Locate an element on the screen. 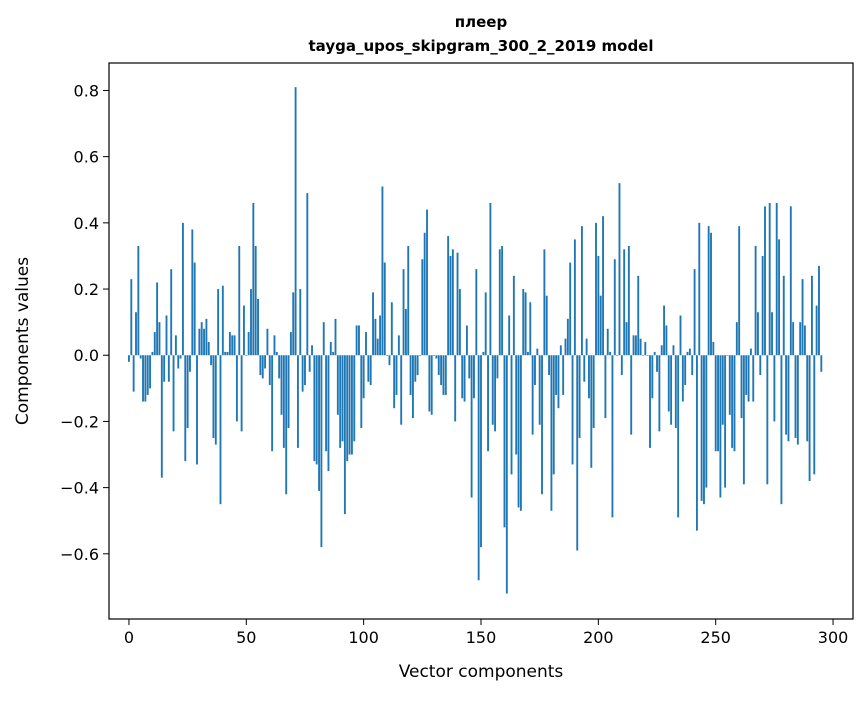 The height and width of the screenshot is (701, 867). x-tick-label: 50 is located at coordinates (246, 637).